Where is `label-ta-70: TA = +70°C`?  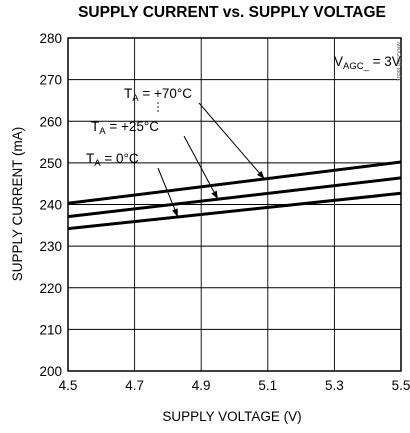
label-ta-70: TA = +70°C is located at coordinates (158, 95).